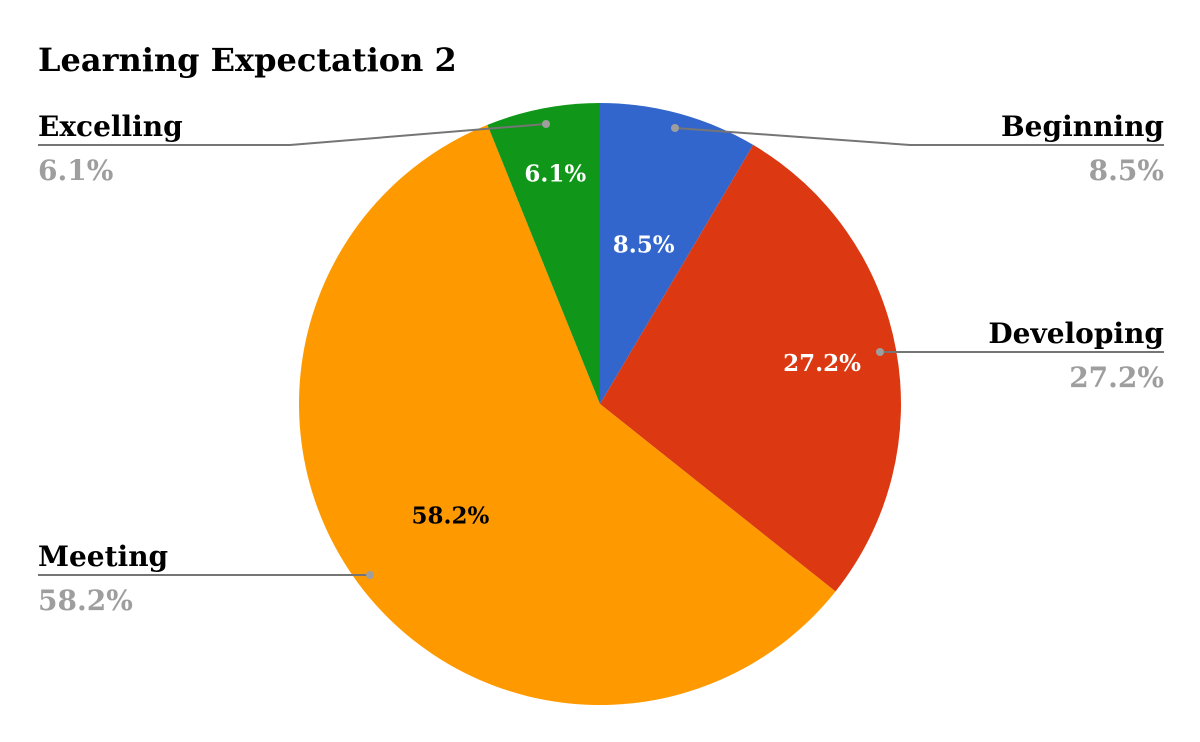  What do you see at coordinates (555, 174) in the screenshot?
I see `slice-label-excelling: 6.1%` at bounding box center [555, 174].